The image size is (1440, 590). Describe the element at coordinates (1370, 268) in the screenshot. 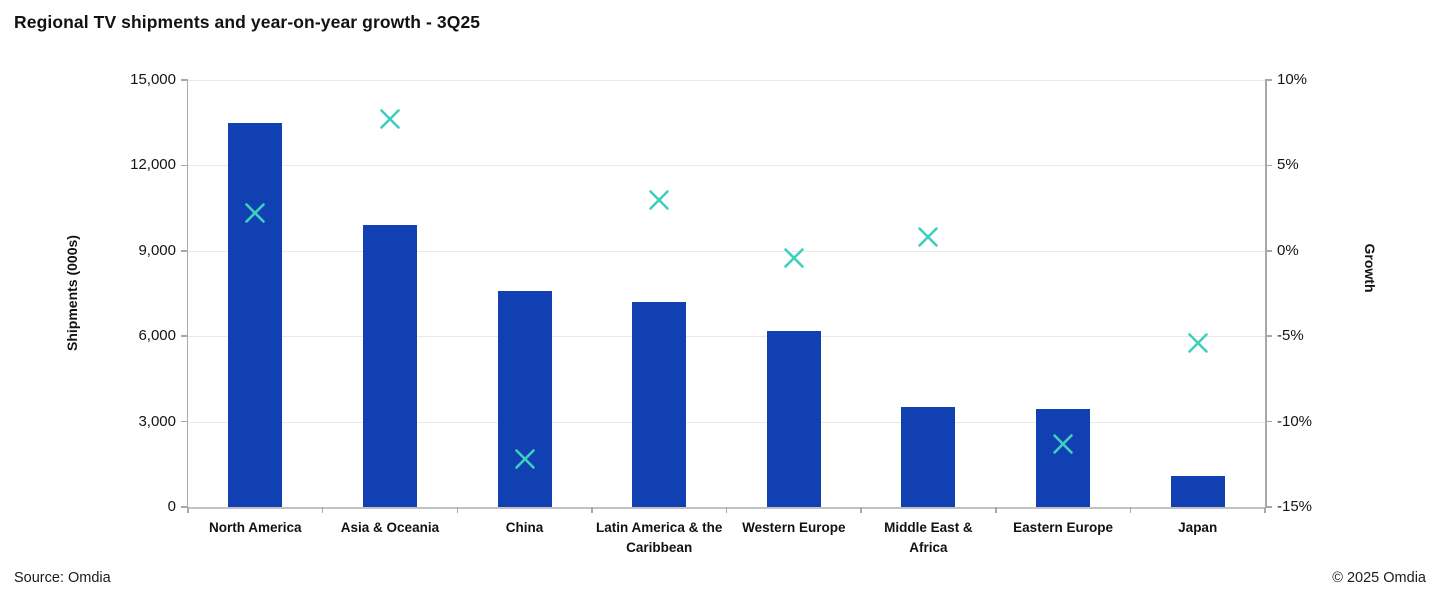

I see `right-axis-title: Growth` at that location.